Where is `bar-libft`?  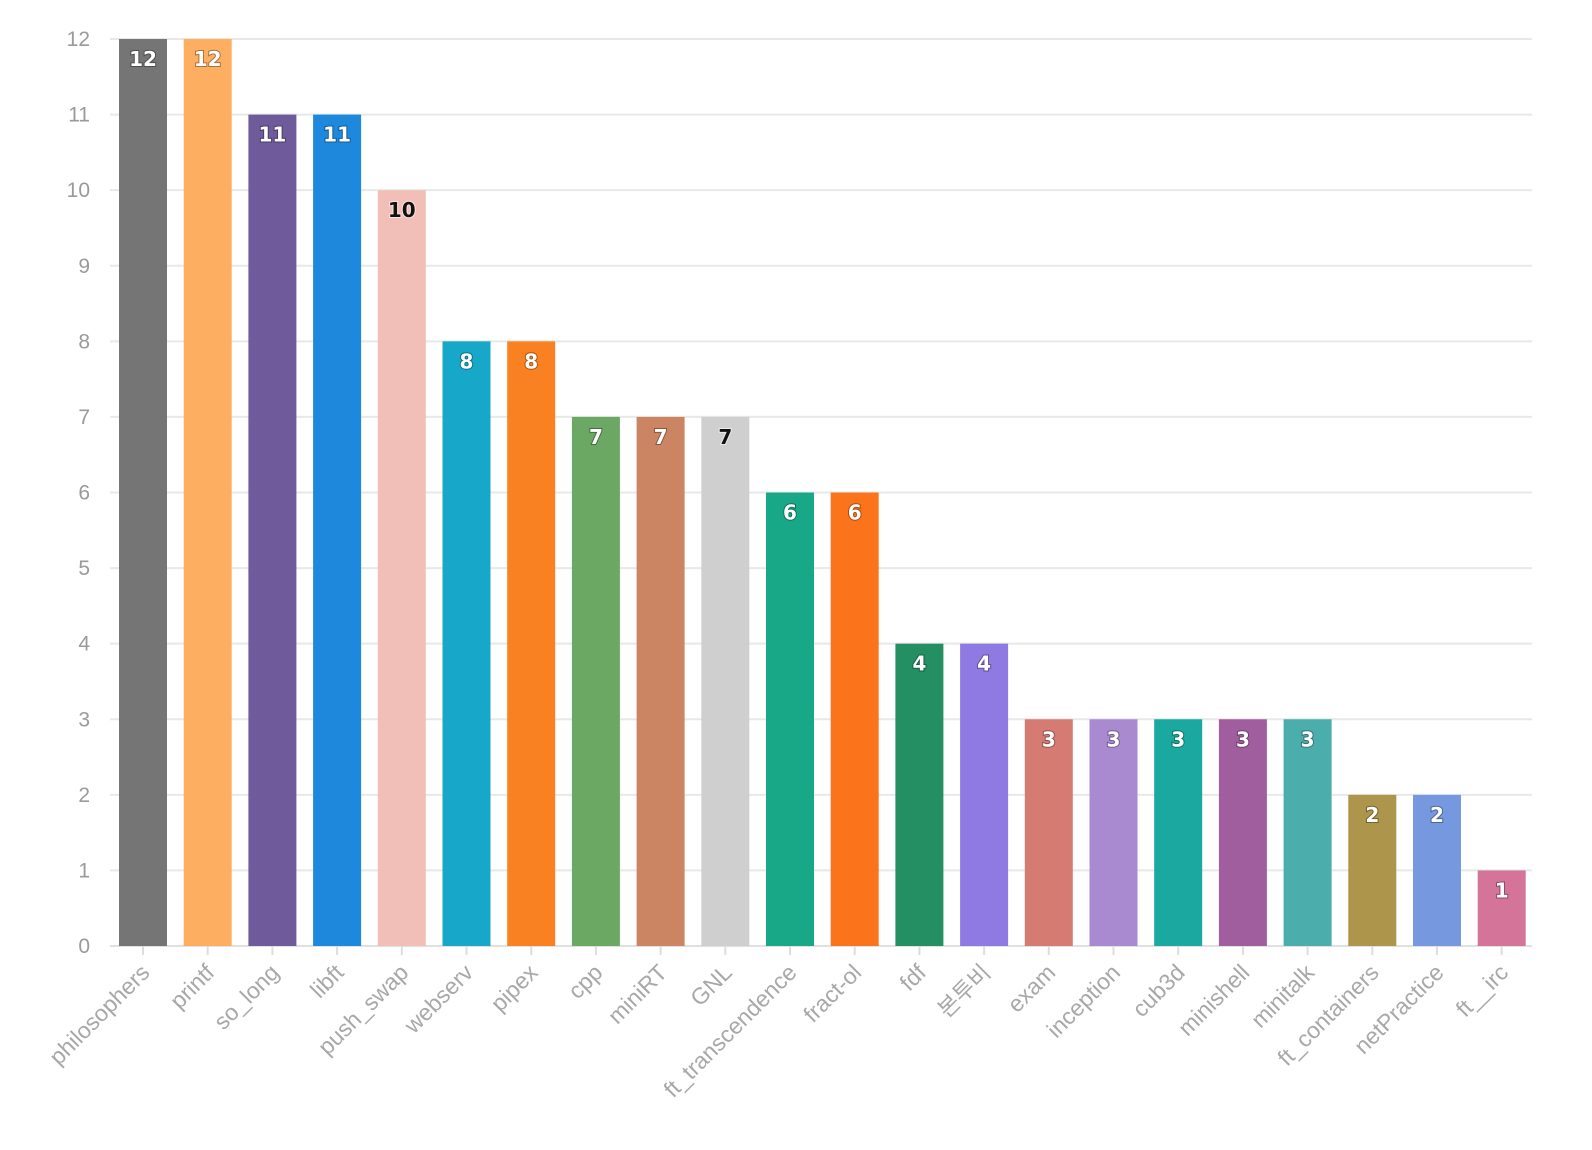
bar-libft is located at coordinates (337, 530).